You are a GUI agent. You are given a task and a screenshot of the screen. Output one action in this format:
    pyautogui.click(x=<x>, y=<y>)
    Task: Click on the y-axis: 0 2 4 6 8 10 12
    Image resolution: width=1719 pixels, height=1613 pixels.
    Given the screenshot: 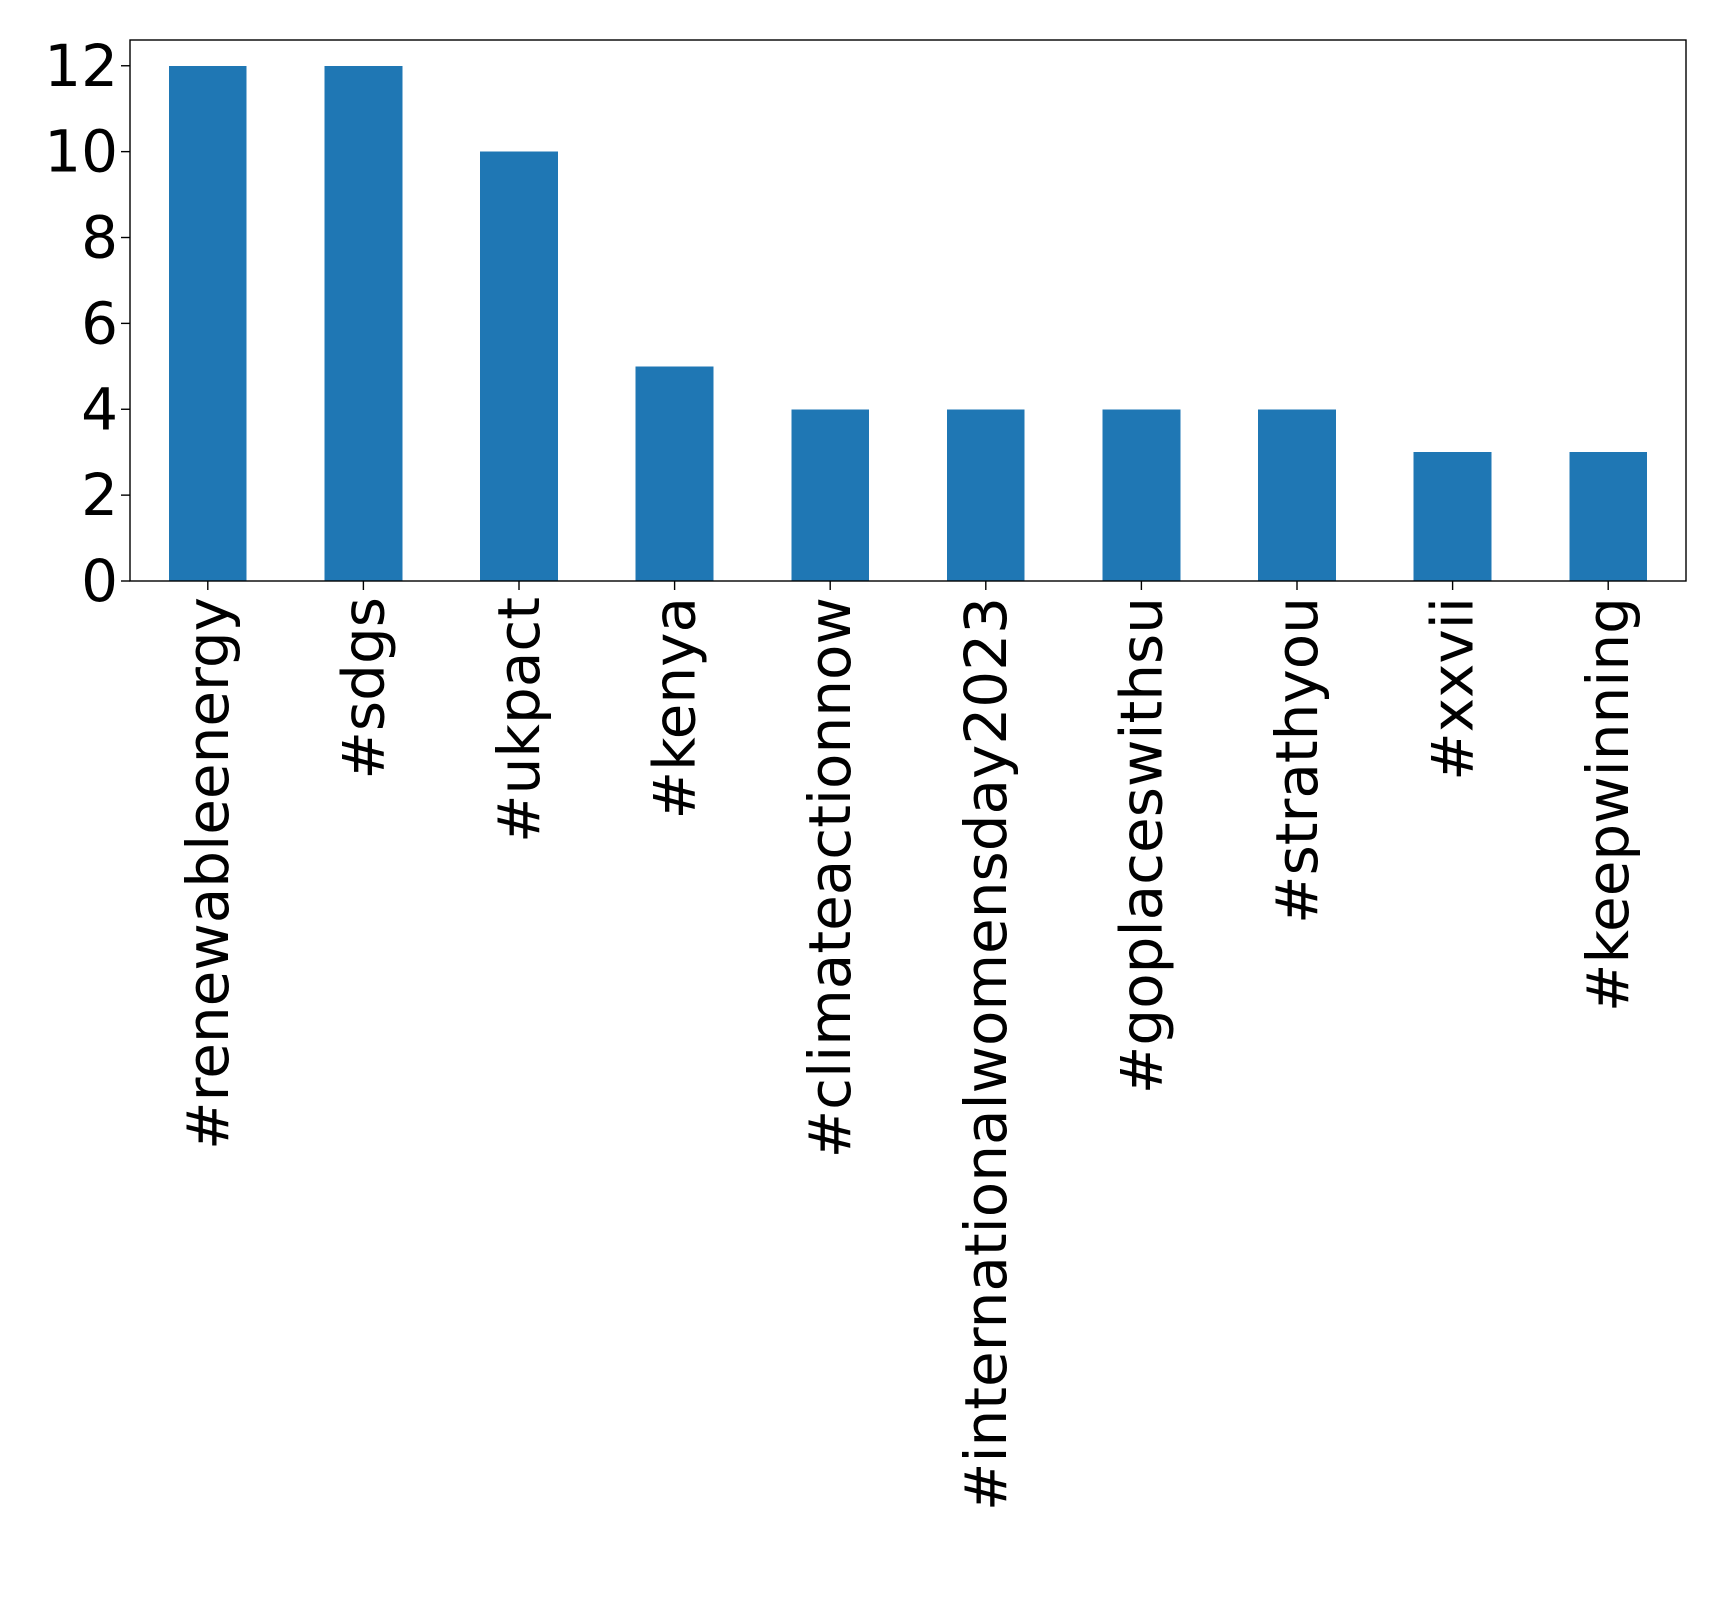 What is the action you would take?
    pyautogui.click(x=87, y=323)
    